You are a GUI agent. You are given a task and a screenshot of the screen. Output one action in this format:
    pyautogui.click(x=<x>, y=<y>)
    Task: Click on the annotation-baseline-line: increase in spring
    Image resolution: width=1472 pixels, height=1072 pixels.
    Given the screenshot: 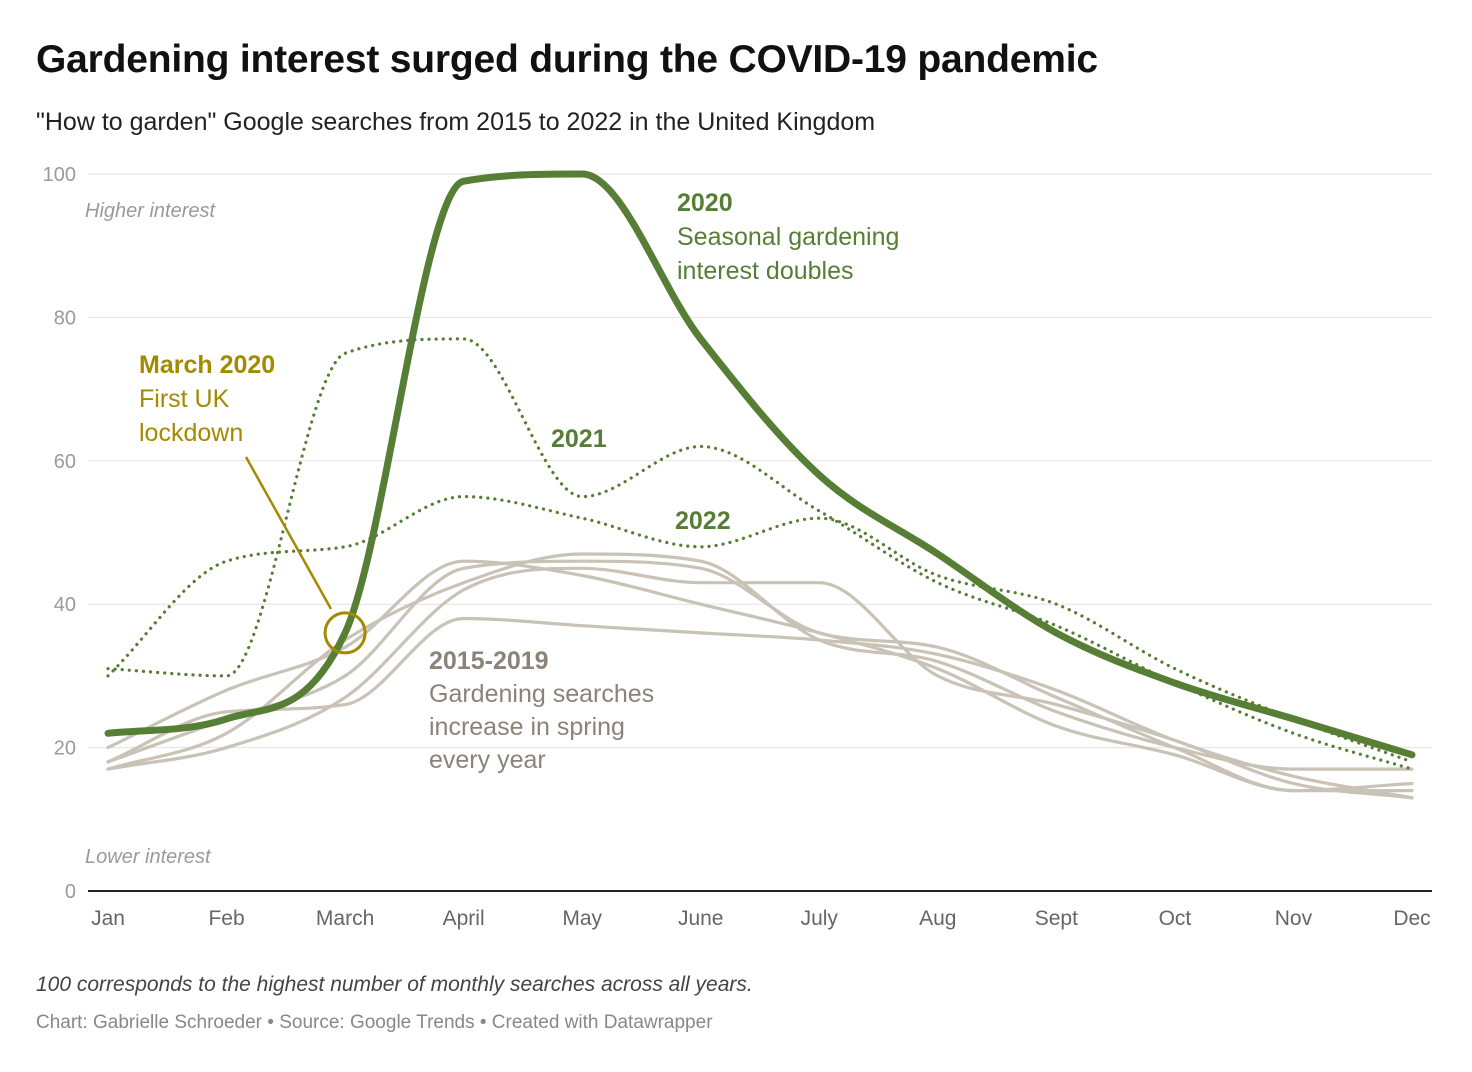 What is the action you would take?
    pyautogui.click(x=527, y=727)
    